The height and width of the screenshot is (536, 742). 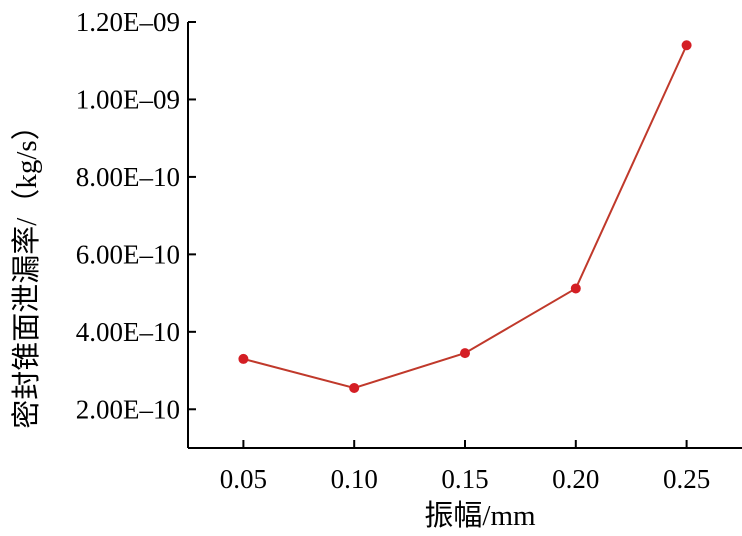 I want to click on x-tick-label: 0.15, so click(x=464, y=479).